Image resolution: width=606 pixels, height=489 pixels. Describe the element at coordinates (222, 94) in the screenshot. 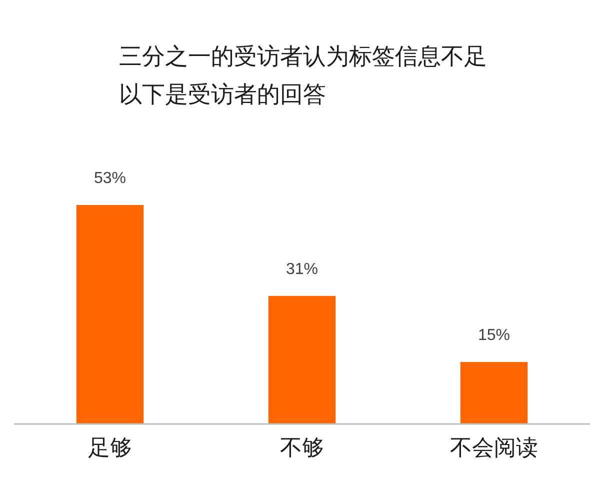

I see `subtitle: 以下是受访者的回答` at that location.